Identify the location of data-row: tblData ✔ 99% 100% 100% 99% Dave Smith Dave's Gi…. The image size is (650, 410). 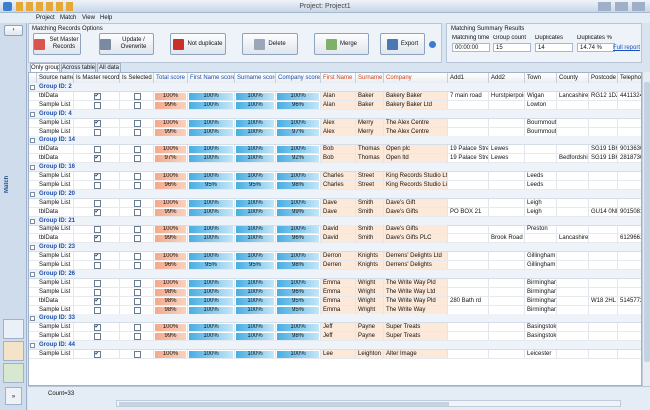
(335, 212).